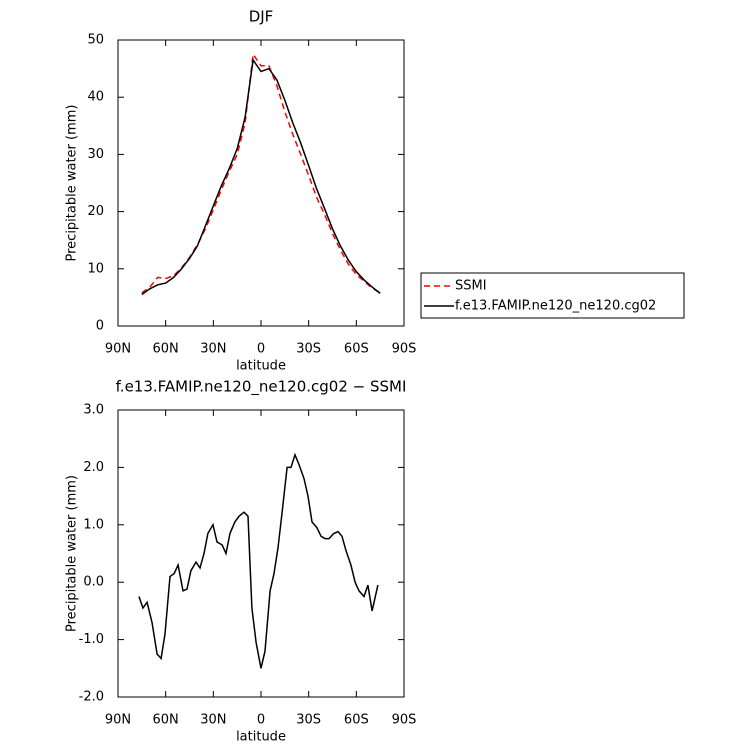 Image resolution: width=733 pixels, height=748 pixels. I want to click on legend-box, so click(552, 295).